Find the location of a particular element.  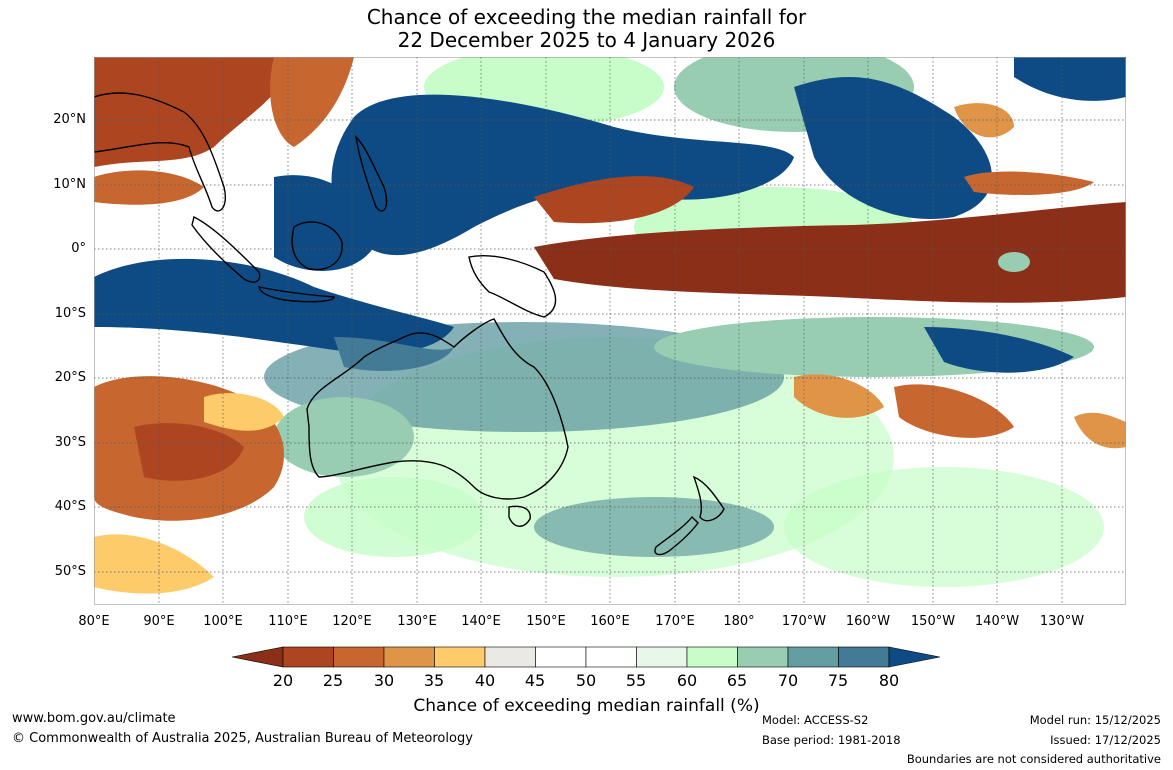

issued-date: Issued: 17/12/2025 is located at coordinates (1105, 740).